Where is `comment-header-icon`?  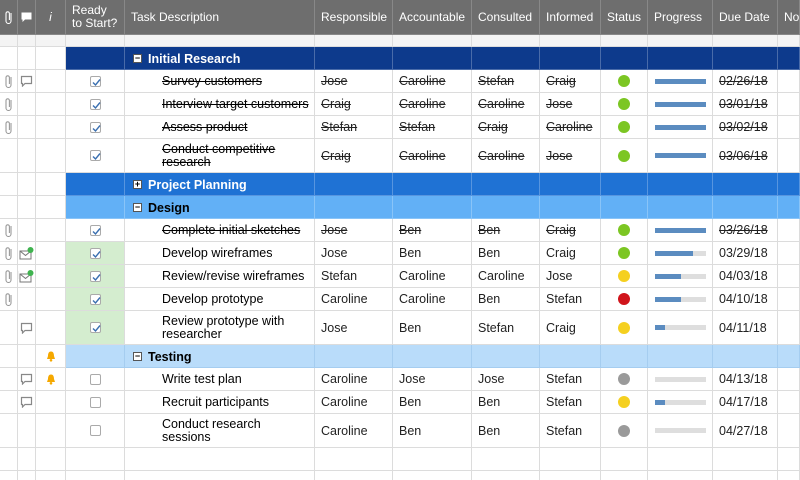
comment-header-icon is located at coordinates (26, 17).